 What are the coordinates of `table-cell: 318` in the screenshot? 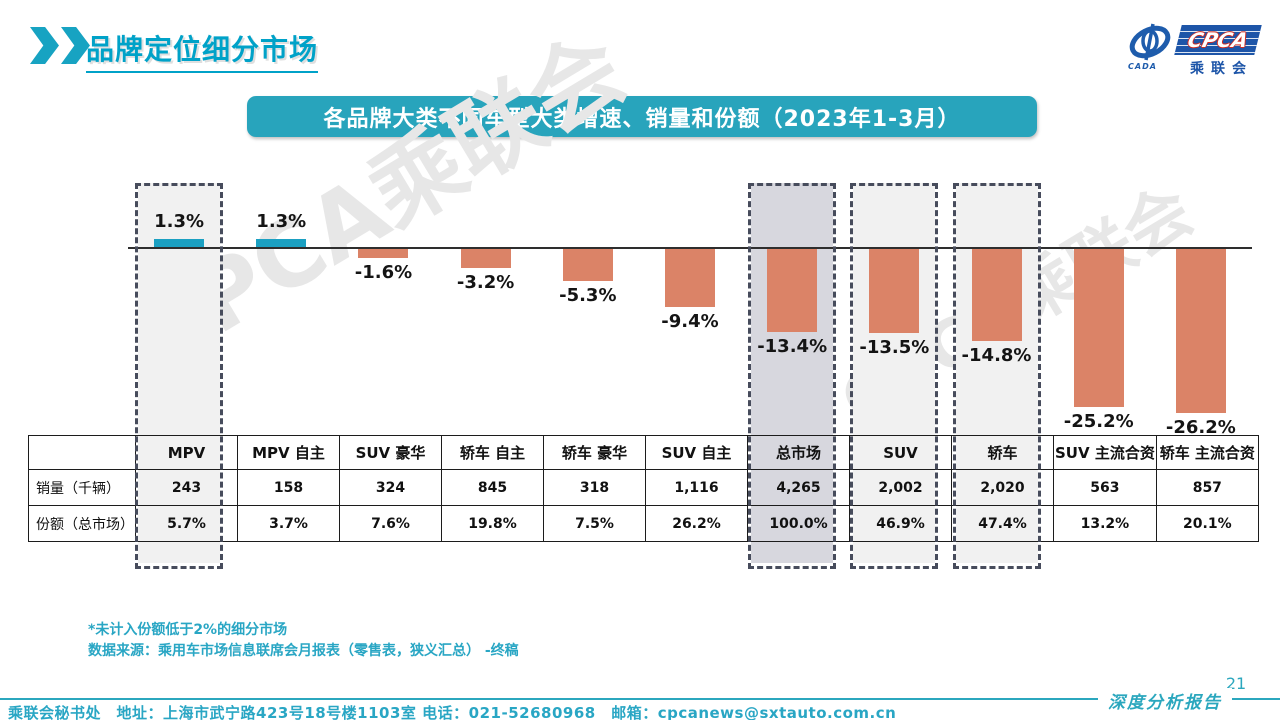 It's located at (594, 487).